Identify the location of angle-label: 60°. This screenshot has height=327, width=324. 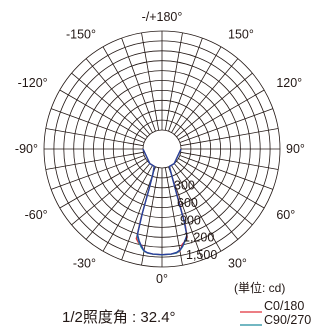
(285, 215).